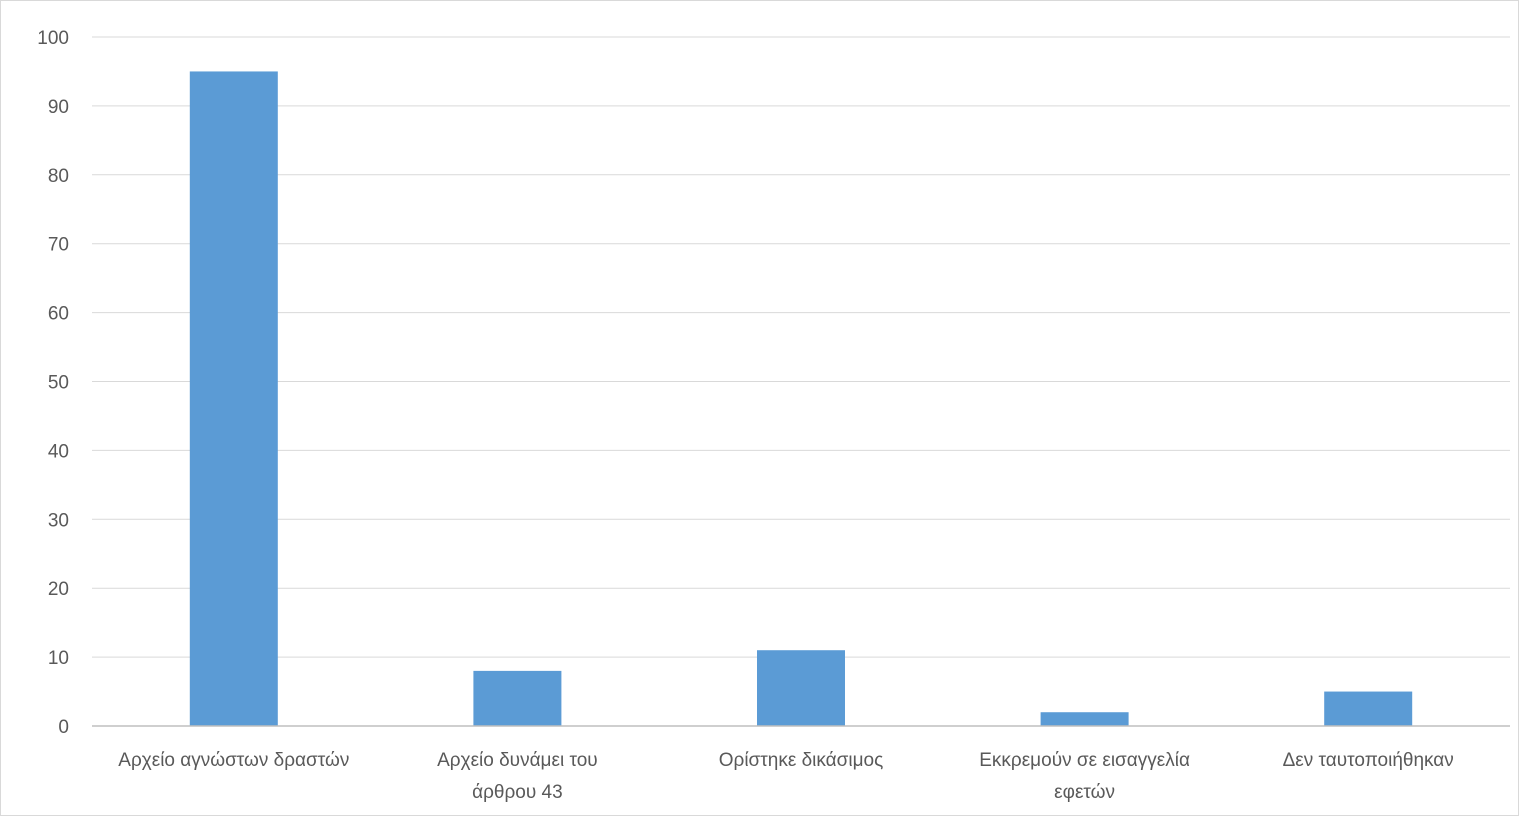  I want to click on y-tick-label: 10, so click(58, 658).